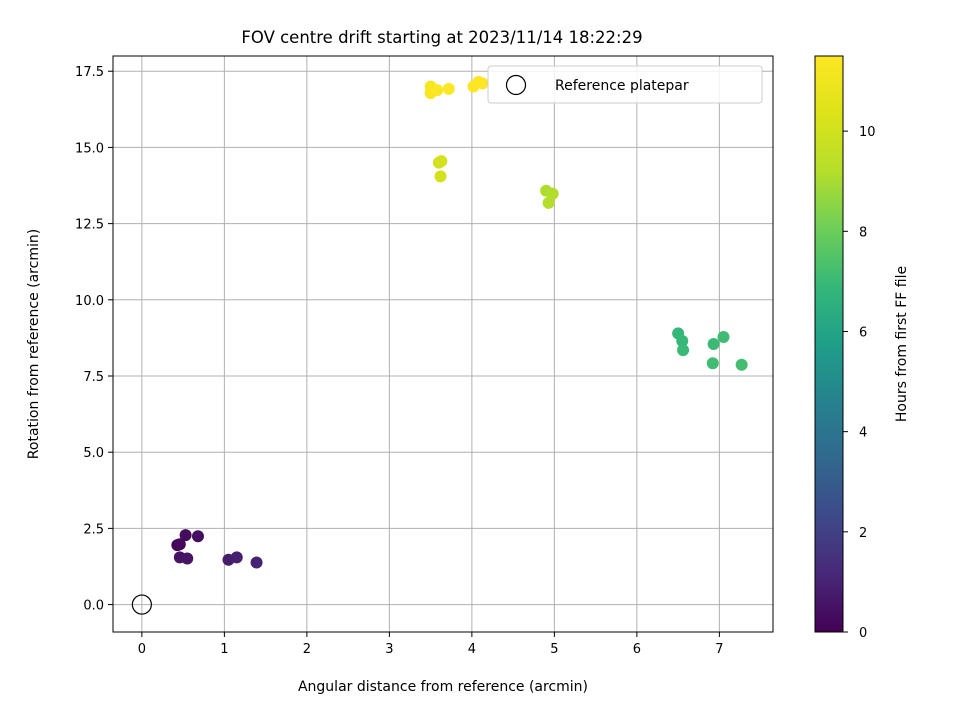  What do you see at coordinates (93, 377) in the screenshot?
I see `y-tick-label: 7.5` at bounding box center [93, 377].